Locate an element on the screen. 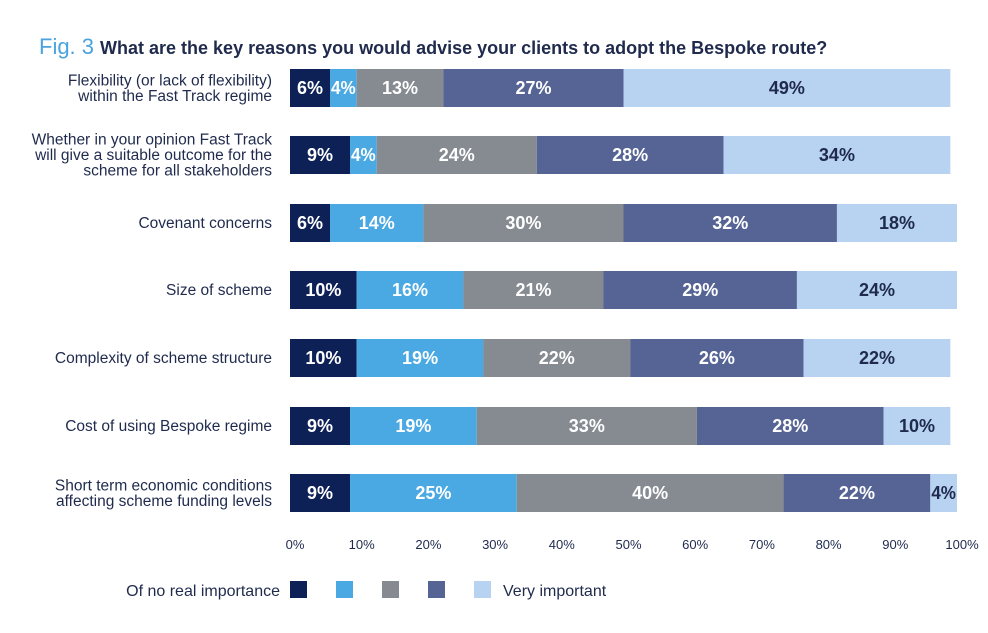 The image size is (988, 633). data-label: 27% is located at coordinates (533, 88).